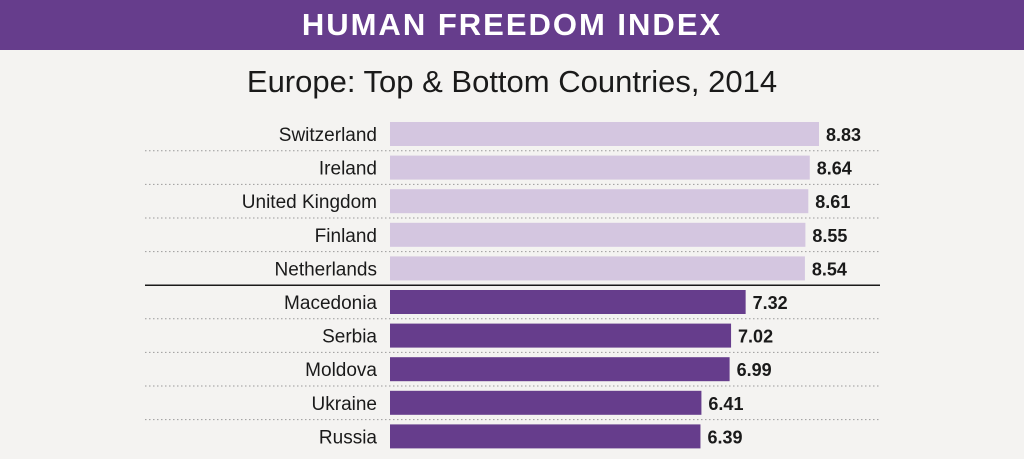 The height and width of the screenshot is (459, 1024). What do you see at coordinates (770, 303) in the screenshot?
I see `value-label: 7.32` at bounding box center [770, 303].